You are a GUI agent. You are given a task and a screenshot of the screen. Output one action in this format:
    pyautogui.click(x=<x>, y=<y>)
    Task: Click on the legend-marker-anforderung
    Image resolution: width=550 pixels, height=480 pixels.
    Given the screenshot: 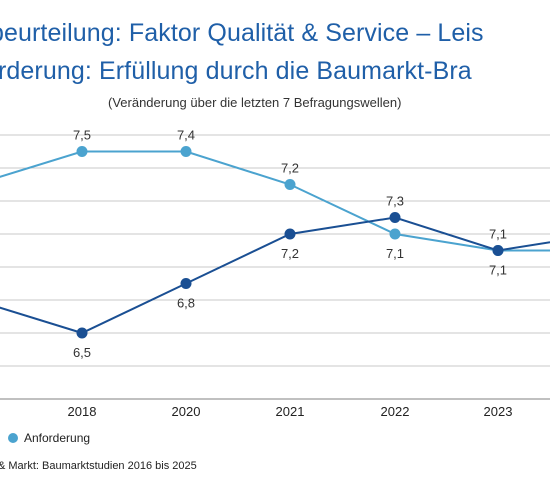 What is the action you would take?
    pyautogui.click(x=13, y=438)
    